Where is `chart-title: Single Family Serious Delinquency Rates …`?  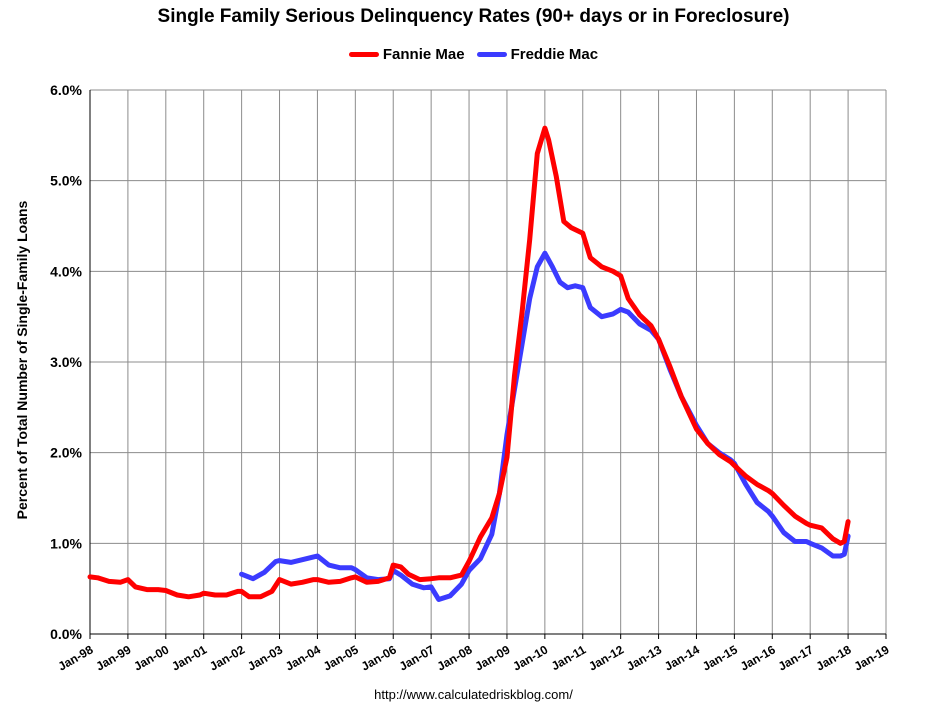
chart-title: Single Family Serious Delinquency Rates … is located at coordinates (473, 16).